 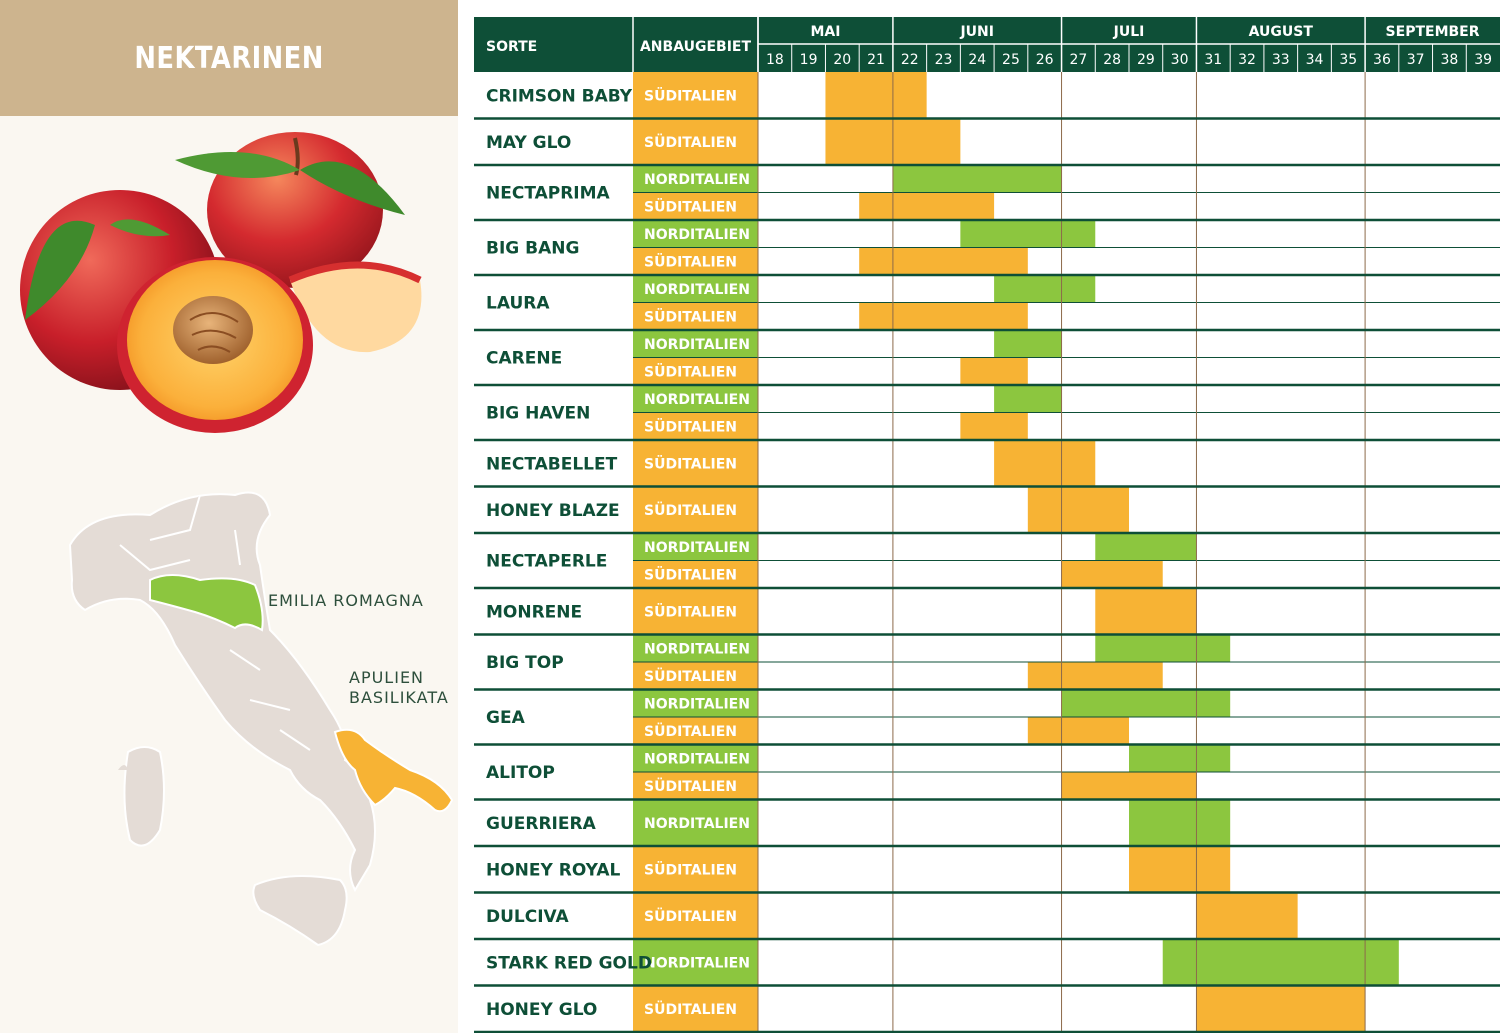 What do you see at coordinates (1247, 60) in the screenshot?
I see `week-label: 32` at bounding box center [1247, 60].